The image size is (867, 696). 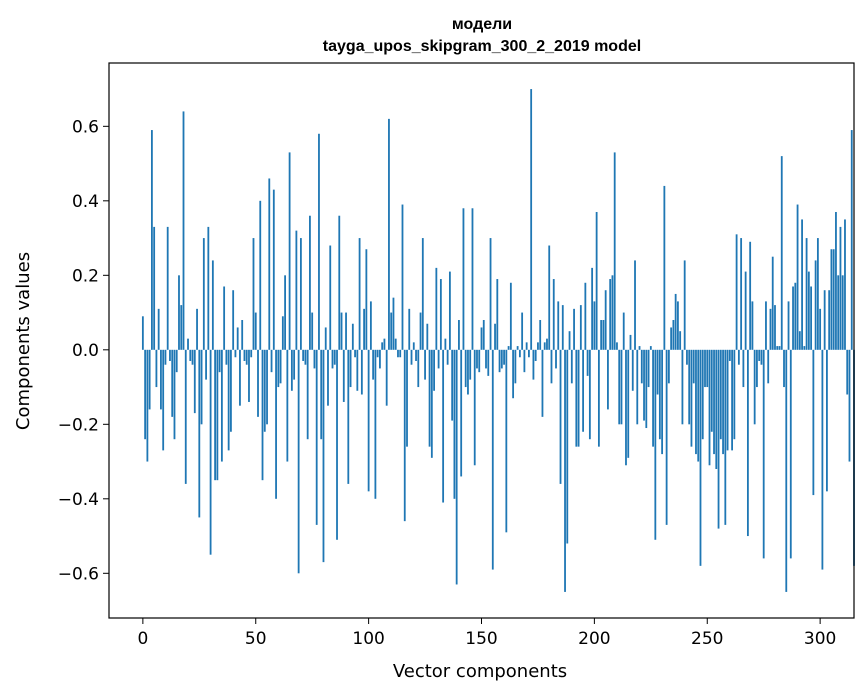 I want to click on x-tick-label: 0, so click(x=142, y=639).